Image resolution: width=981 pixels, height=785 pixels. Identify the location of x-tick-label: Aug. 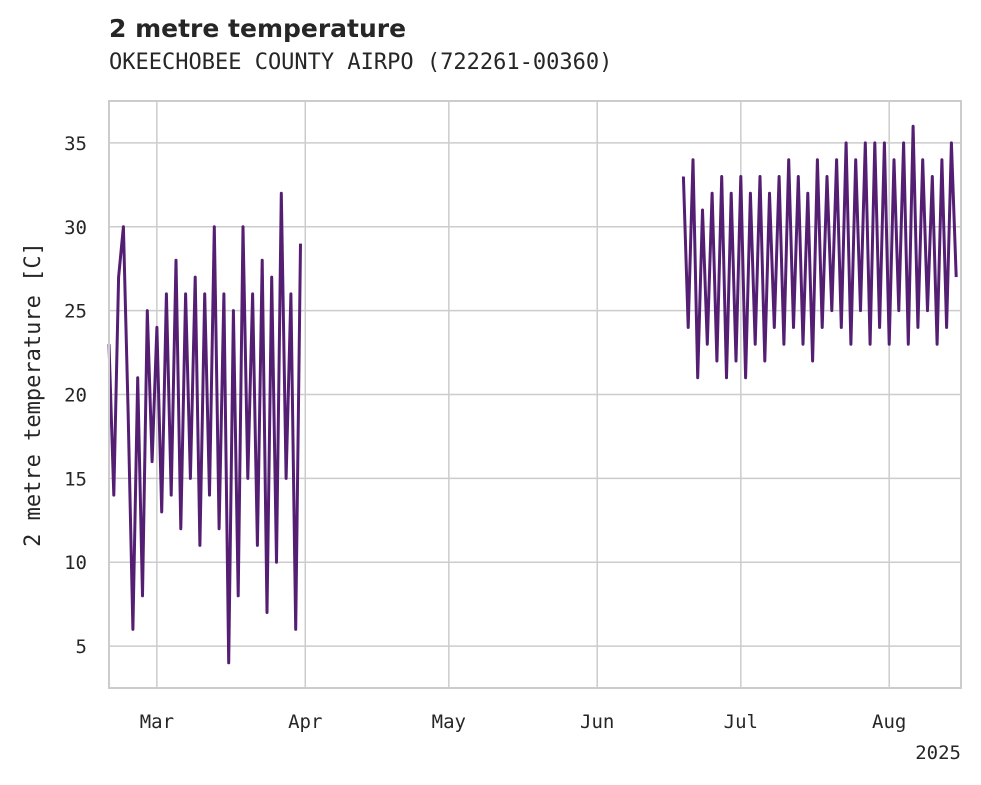
(889, 722).